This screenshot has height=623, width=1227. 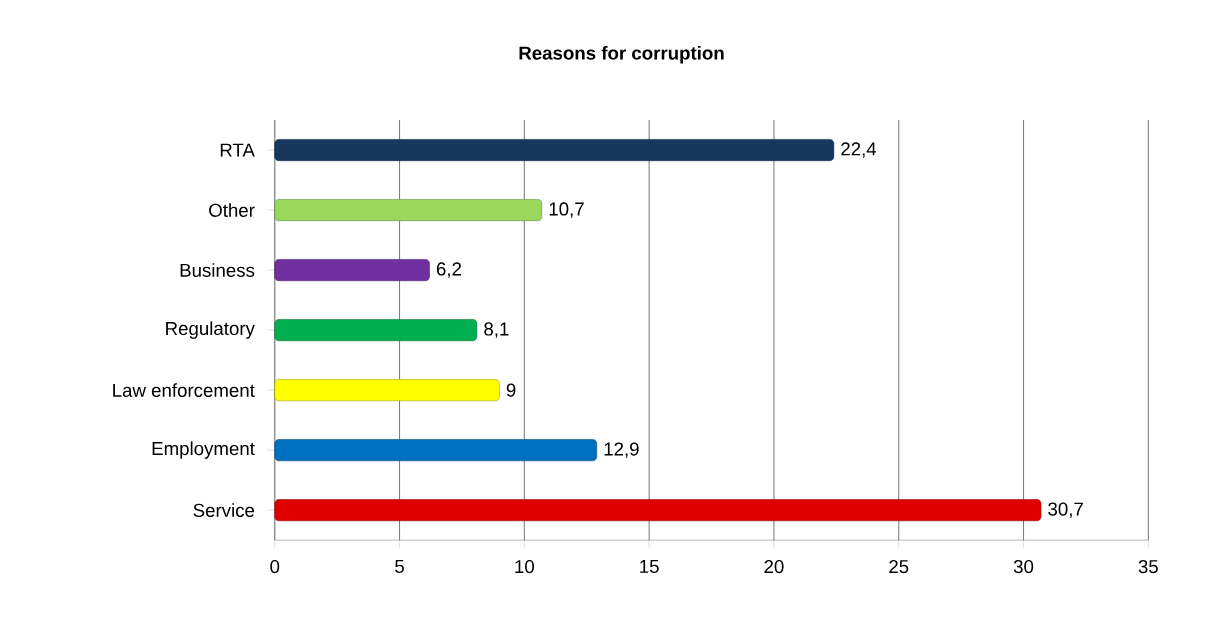 What do you see at coordinates (217, 270) in the screenshot?
I see `y-tick-label: Business` at bounding box center [217, 270].